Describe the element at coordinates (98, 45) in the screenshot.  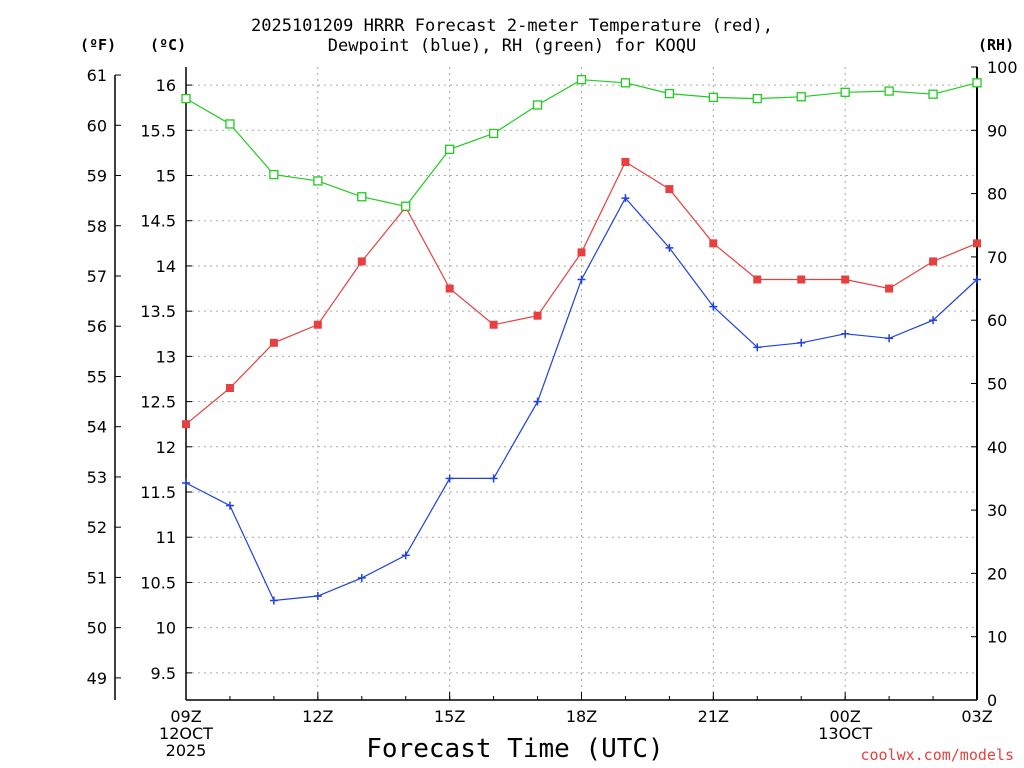
I see `fahrenheit-axis-label: (ºF)` at that location.